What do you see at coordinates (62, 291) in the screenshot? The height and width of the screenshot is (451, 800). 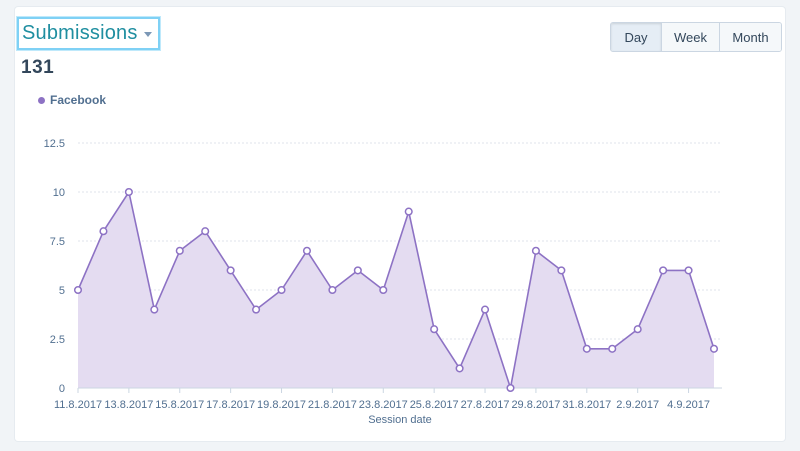 I see `y-tick-label: 5` at bounding box center [62, 291].